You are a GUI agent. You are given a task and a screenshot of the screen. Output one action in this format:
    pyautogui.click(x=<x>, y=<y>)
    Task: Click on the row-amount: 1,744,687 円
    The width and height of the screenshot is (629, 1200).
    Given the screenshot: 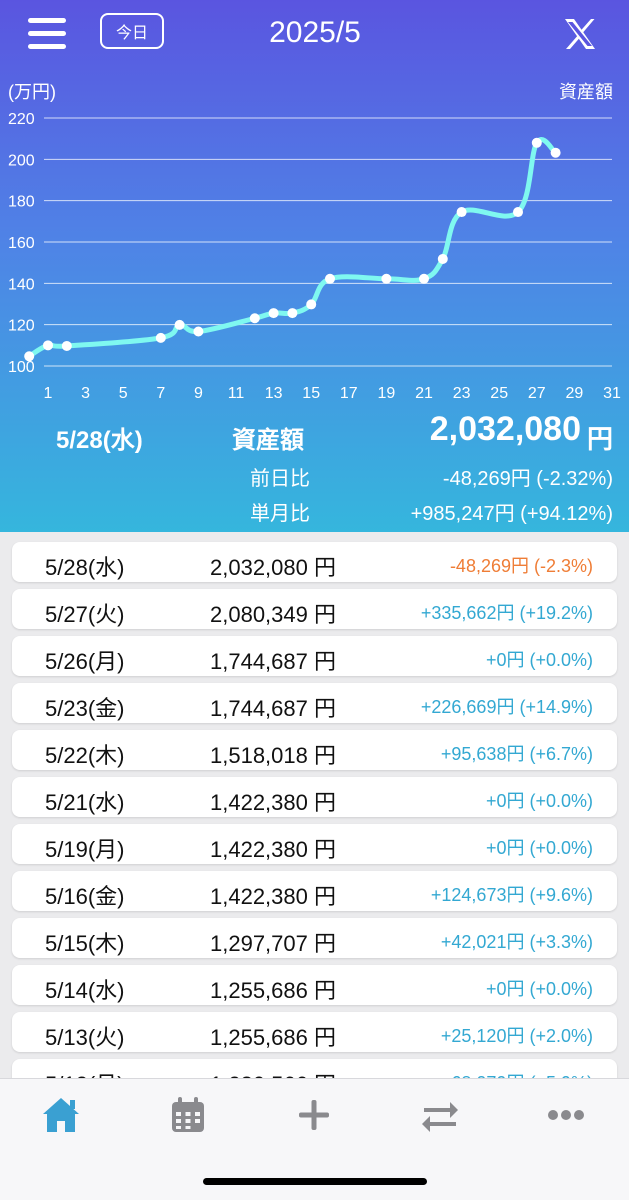 What is the action you would take?
    pyautogui.click(x=273, y=708)
    